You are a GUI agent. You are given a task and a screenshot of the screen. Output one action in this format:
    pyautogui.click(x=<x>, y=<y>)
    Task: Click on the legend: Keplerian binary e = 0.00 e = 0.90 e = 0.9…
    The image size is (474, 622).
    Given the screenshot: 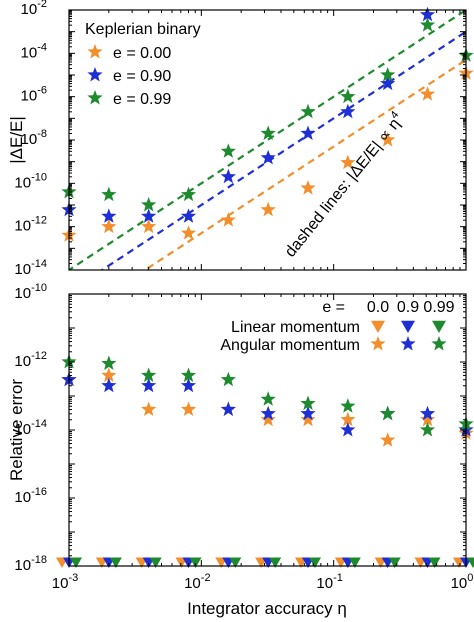 What is the action you would take?
    pyautogui.click(x=143, y=64)
    